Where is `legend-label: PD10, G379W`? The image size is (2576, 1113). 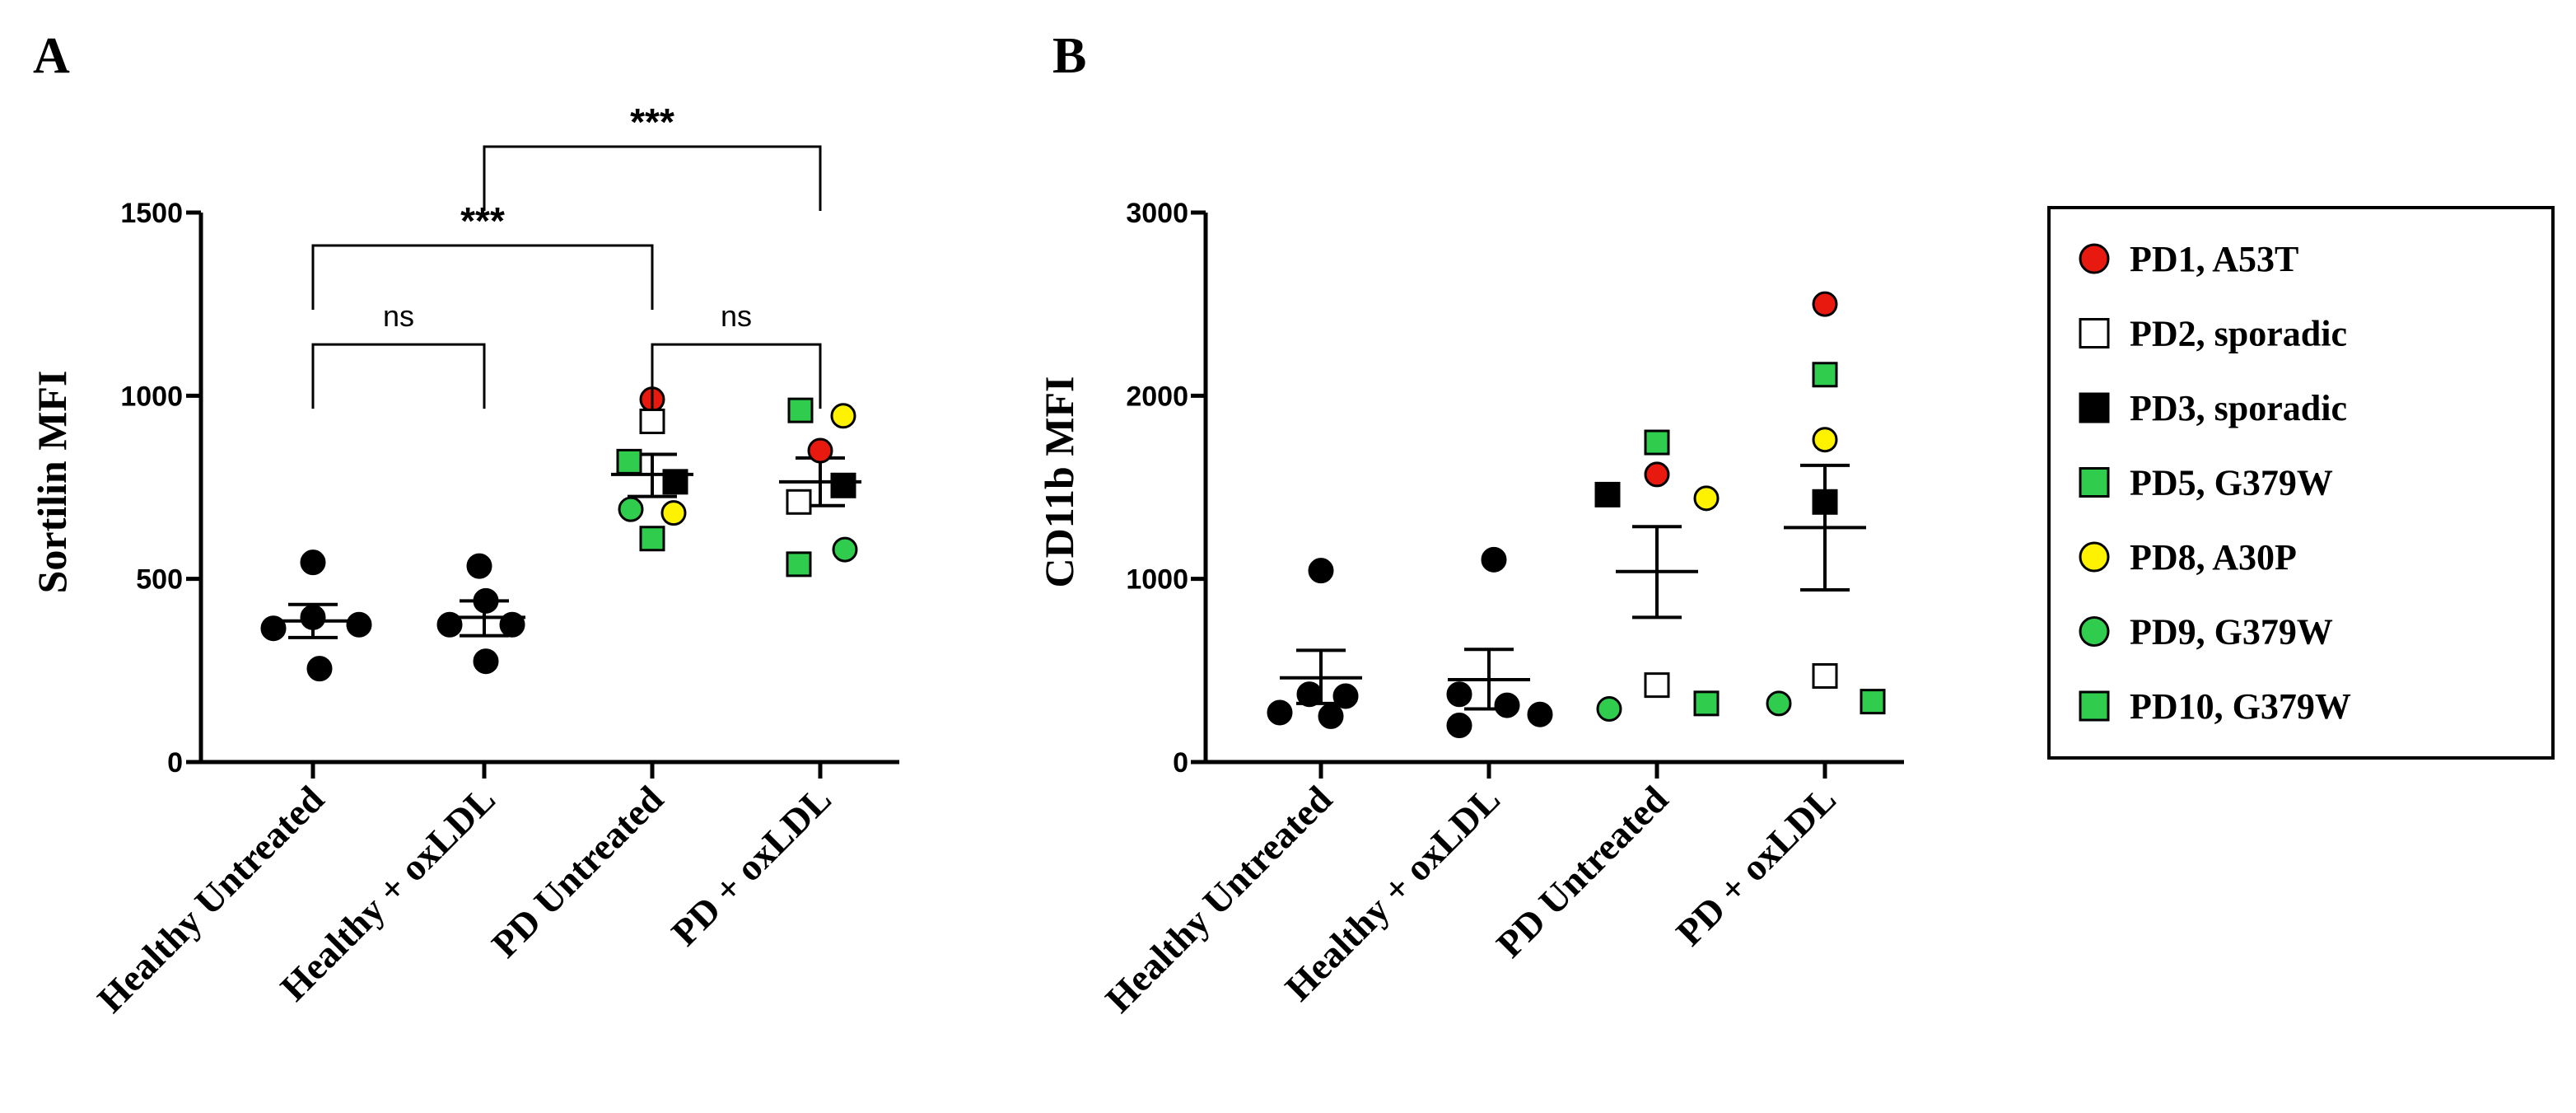 legend-label: PD10, G379W is located at coordinates (2240, 706).